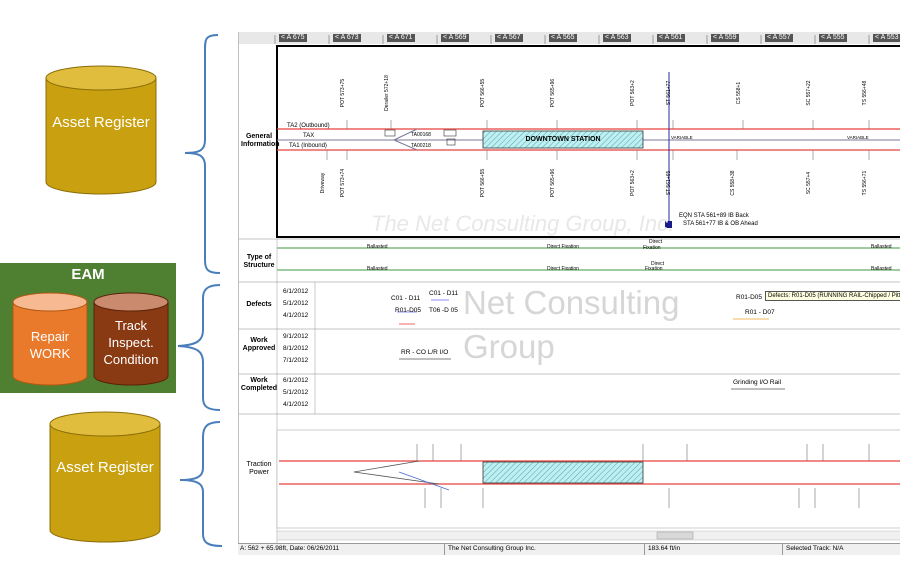 This screenshot has height=564, width=900. Describe the element at coordinates (401, 38) in the screenshot. I see `ruler-station-label: < A 671` at that location.